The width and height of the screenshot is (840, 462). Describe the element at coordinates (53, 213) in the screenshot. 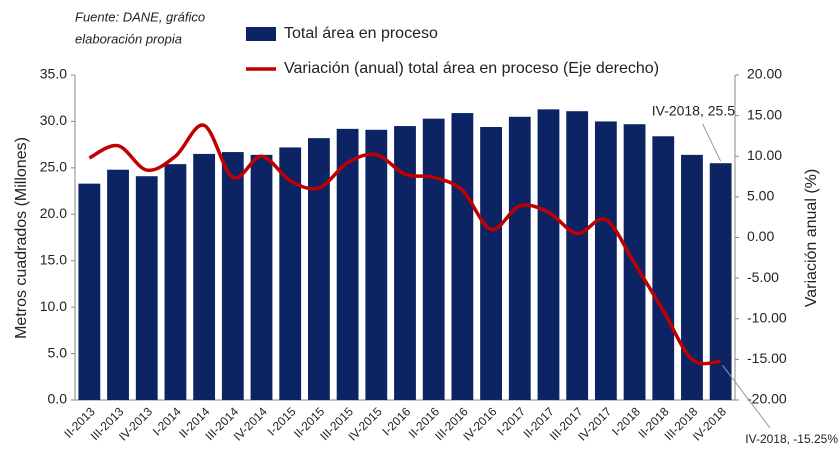

I see `y-tick-label: 20.0` at that location.